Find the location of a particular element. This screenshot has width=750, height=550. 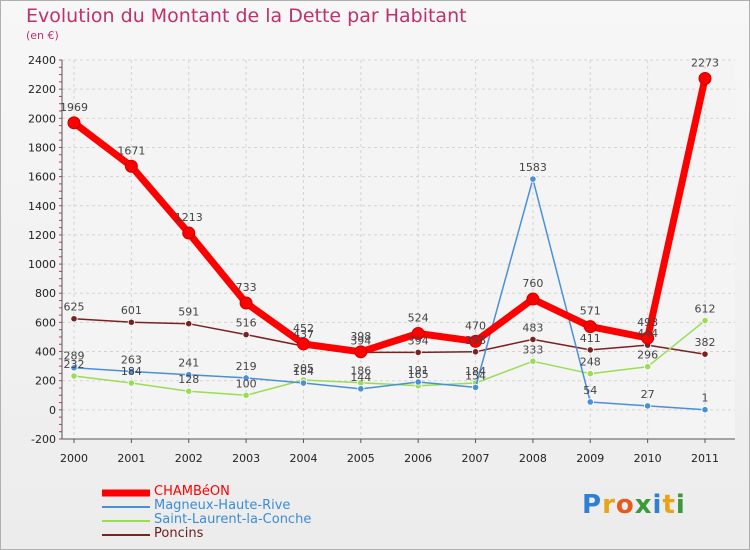

data-label: 263 is located at coordinates (131, 360).